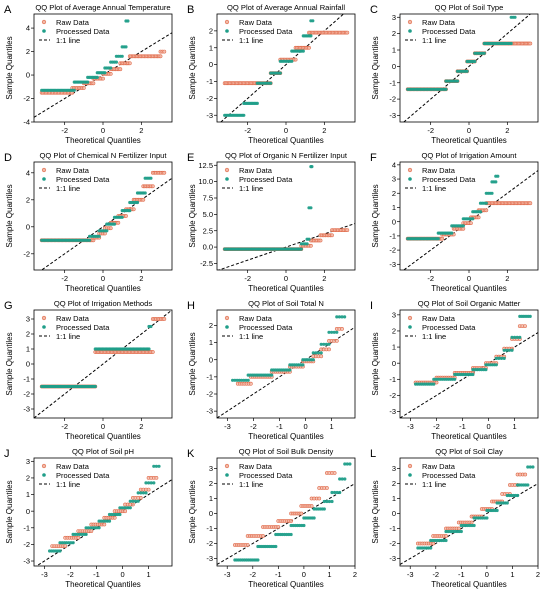  Describe the element at coordinates (190, 10) in the screenshot. I see `panel-letter: B` at that location.